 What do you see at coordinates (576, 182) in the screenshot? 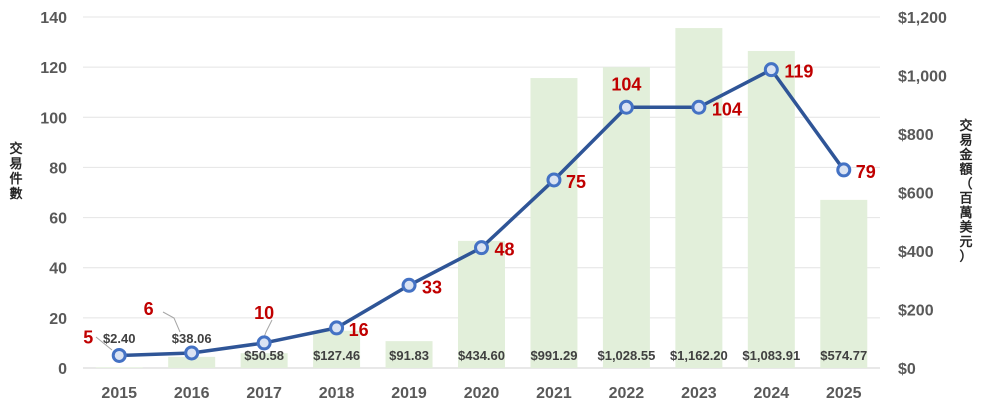
I see `deal-count-label-2021: 75` at bounding box center [576, 182].